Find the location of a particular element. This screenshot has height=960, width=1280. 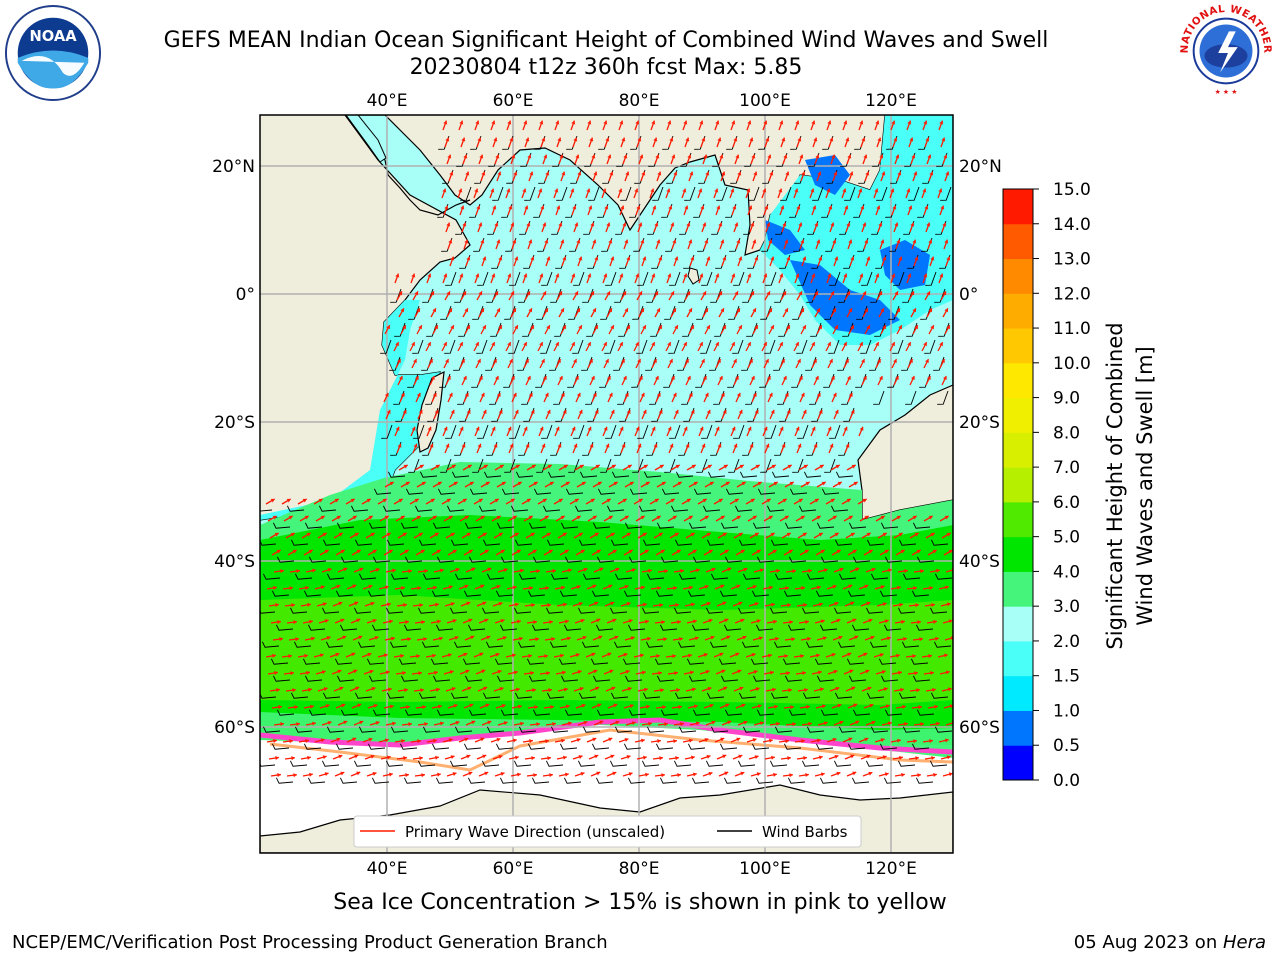

lon-label-top-80e: 80°E is located at coordinates (639, 101).